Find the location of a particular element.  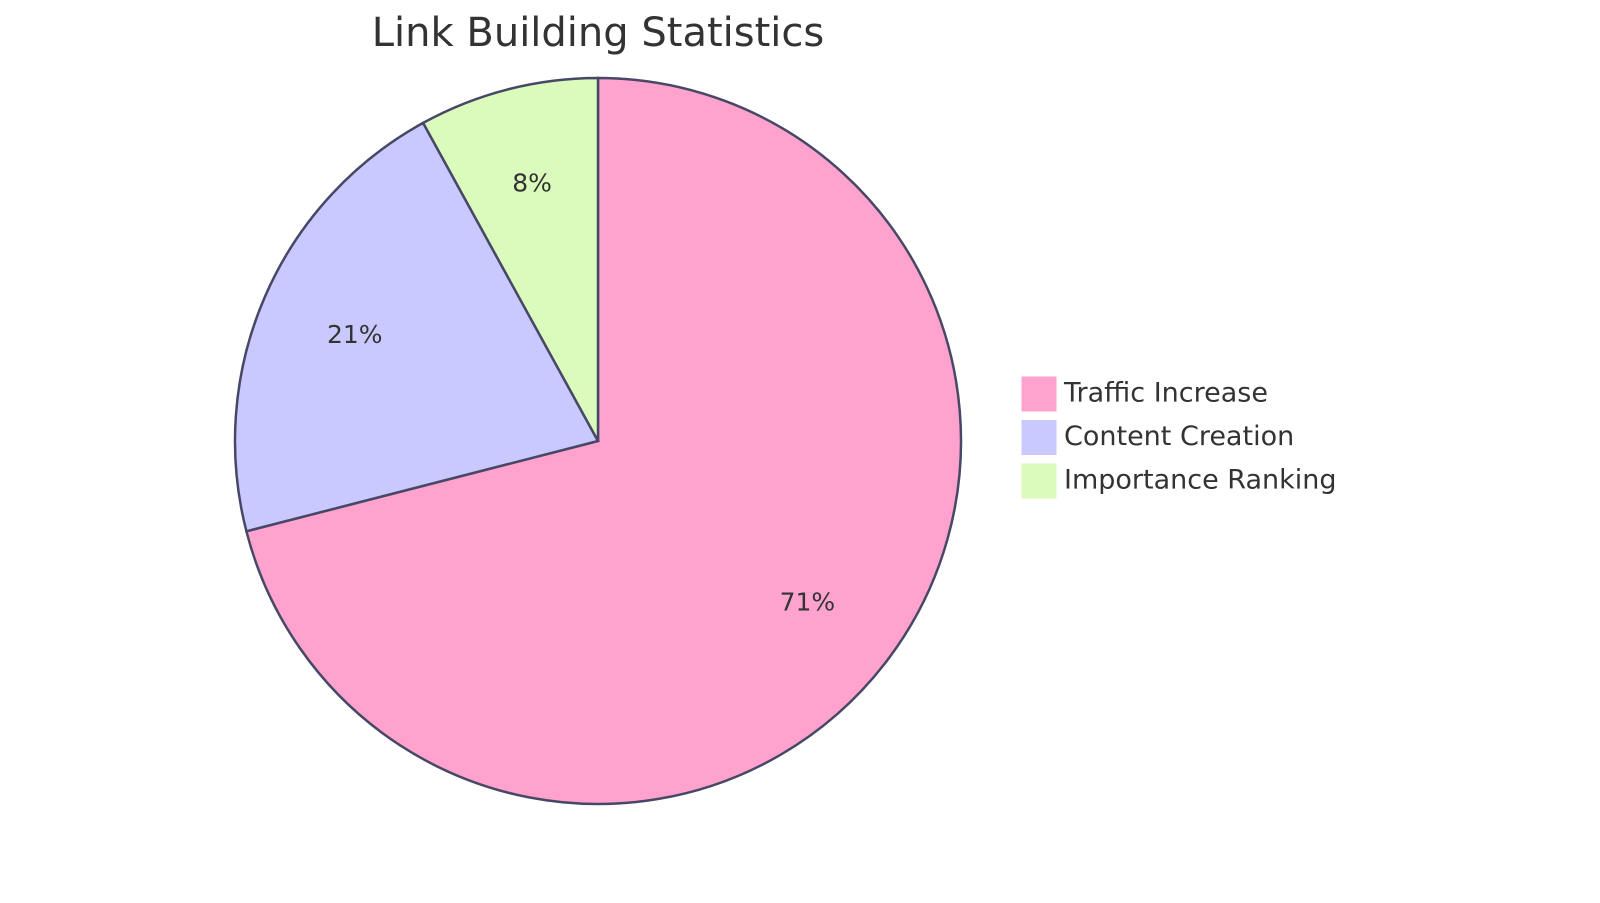

legend-text: Content Creation is located at coordinates (1179, 436).